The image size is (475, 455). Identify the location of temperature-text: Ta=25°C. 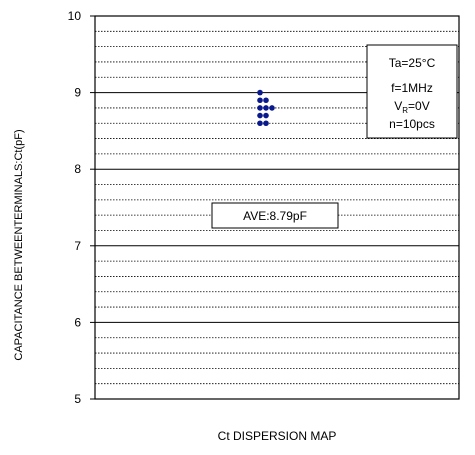
(412, 63).